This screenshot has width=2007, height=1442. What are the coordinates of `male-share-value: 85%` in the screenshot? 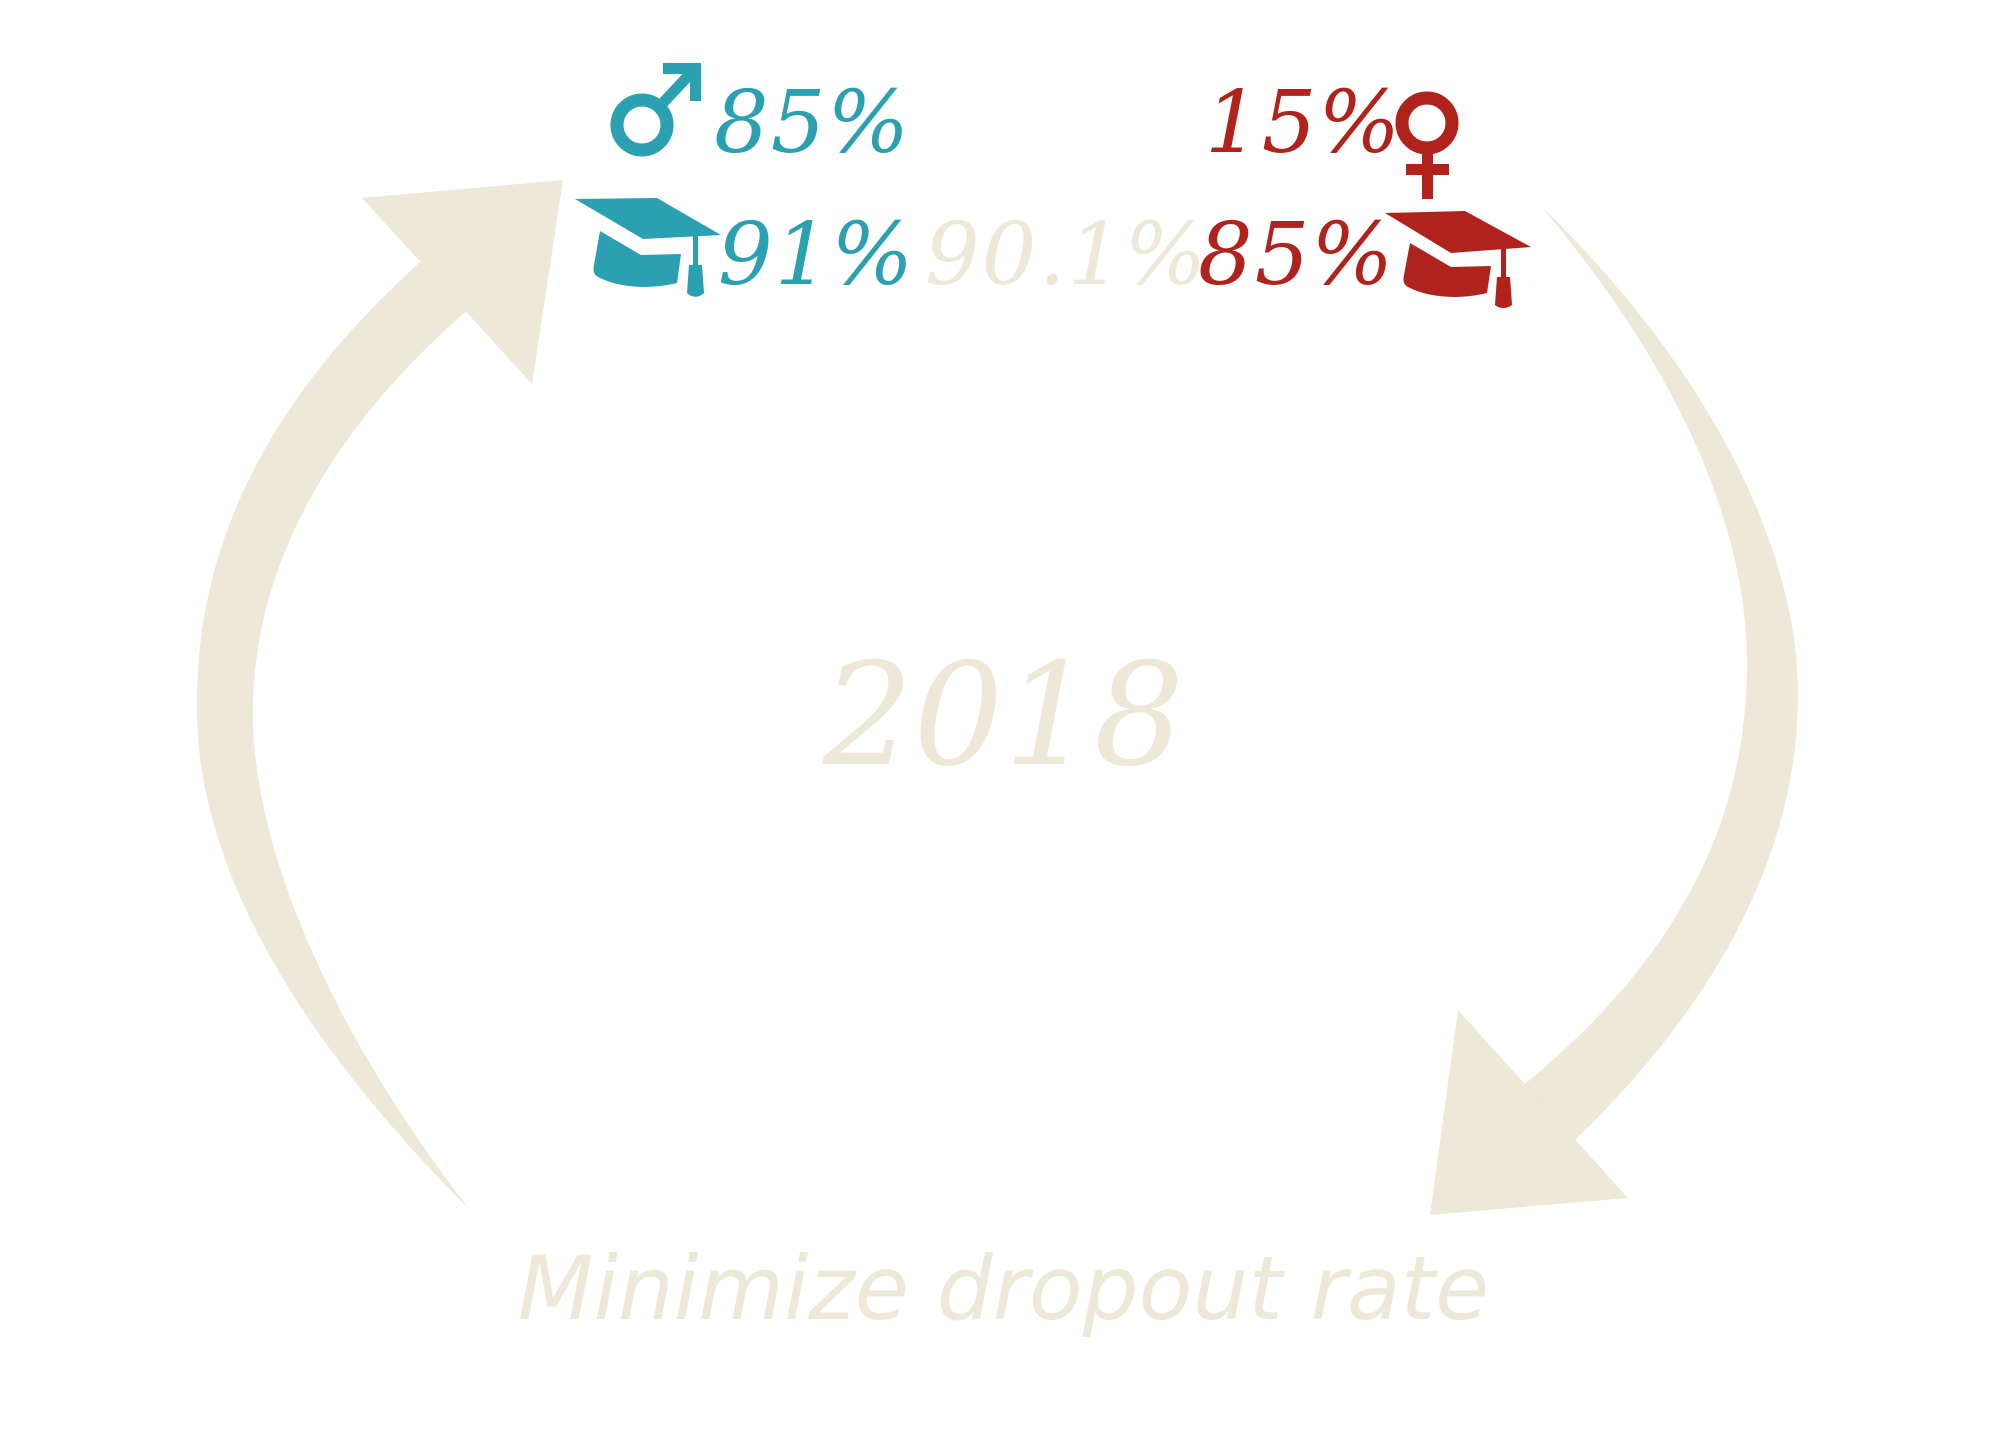 It's located at (813, 123).